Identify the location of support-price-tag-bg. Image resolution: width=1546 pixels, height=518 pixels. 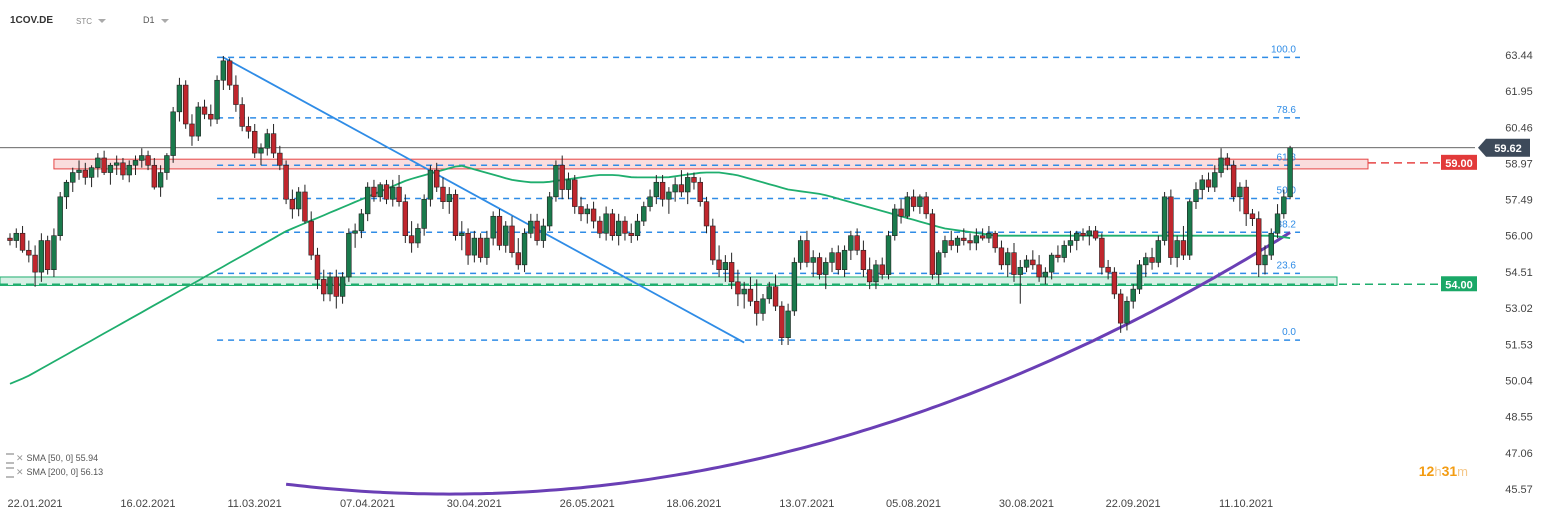
(1459, 284).